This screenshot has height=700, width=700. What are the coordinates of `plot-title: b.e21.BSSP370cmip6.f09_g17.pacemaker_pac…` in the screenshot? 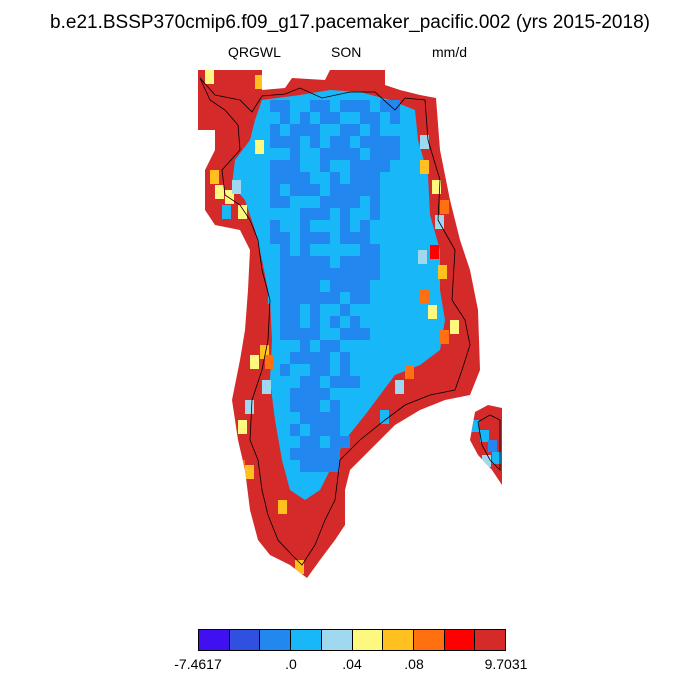 It's located at (350, 22).